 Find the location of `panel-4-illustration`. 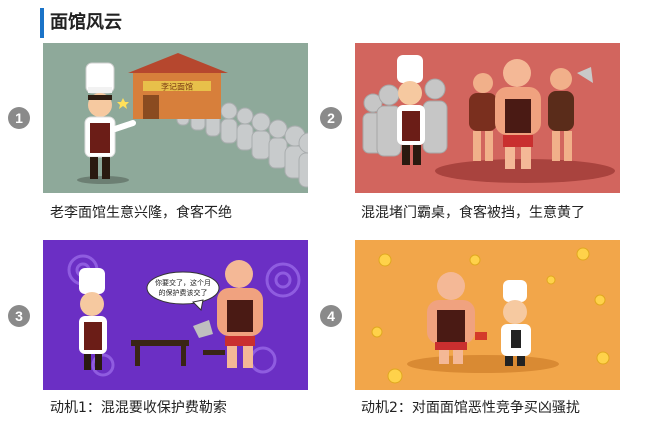

panel-4-illustration is located at coordinates (487, 315).